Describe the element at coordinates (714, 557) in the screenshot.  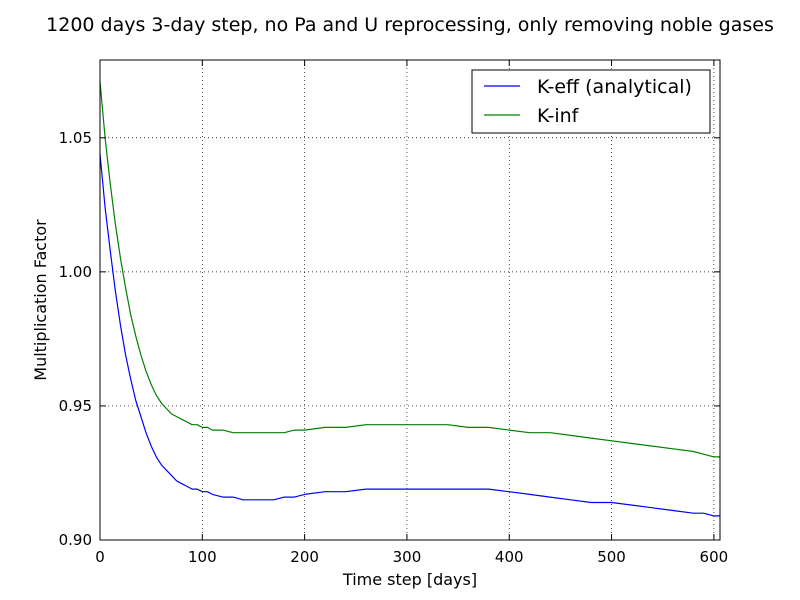
I see `x-tick-label: 600` at that location.